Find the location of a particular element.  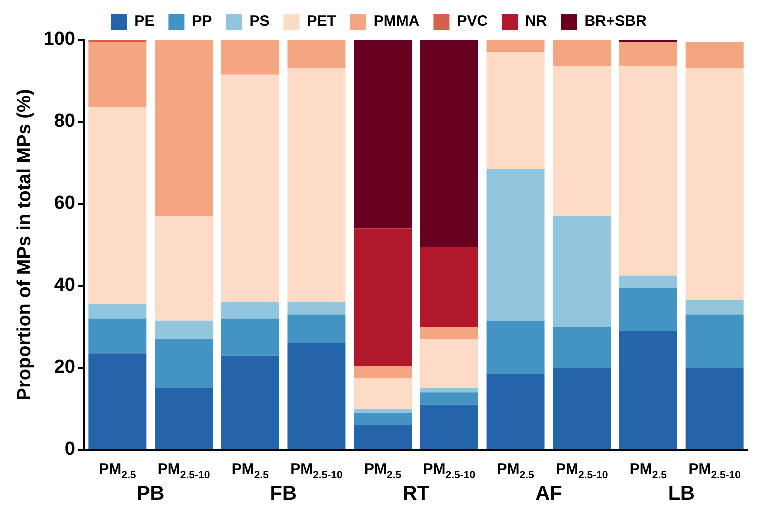

legend-label: NR is located at coordinates (537, 21).